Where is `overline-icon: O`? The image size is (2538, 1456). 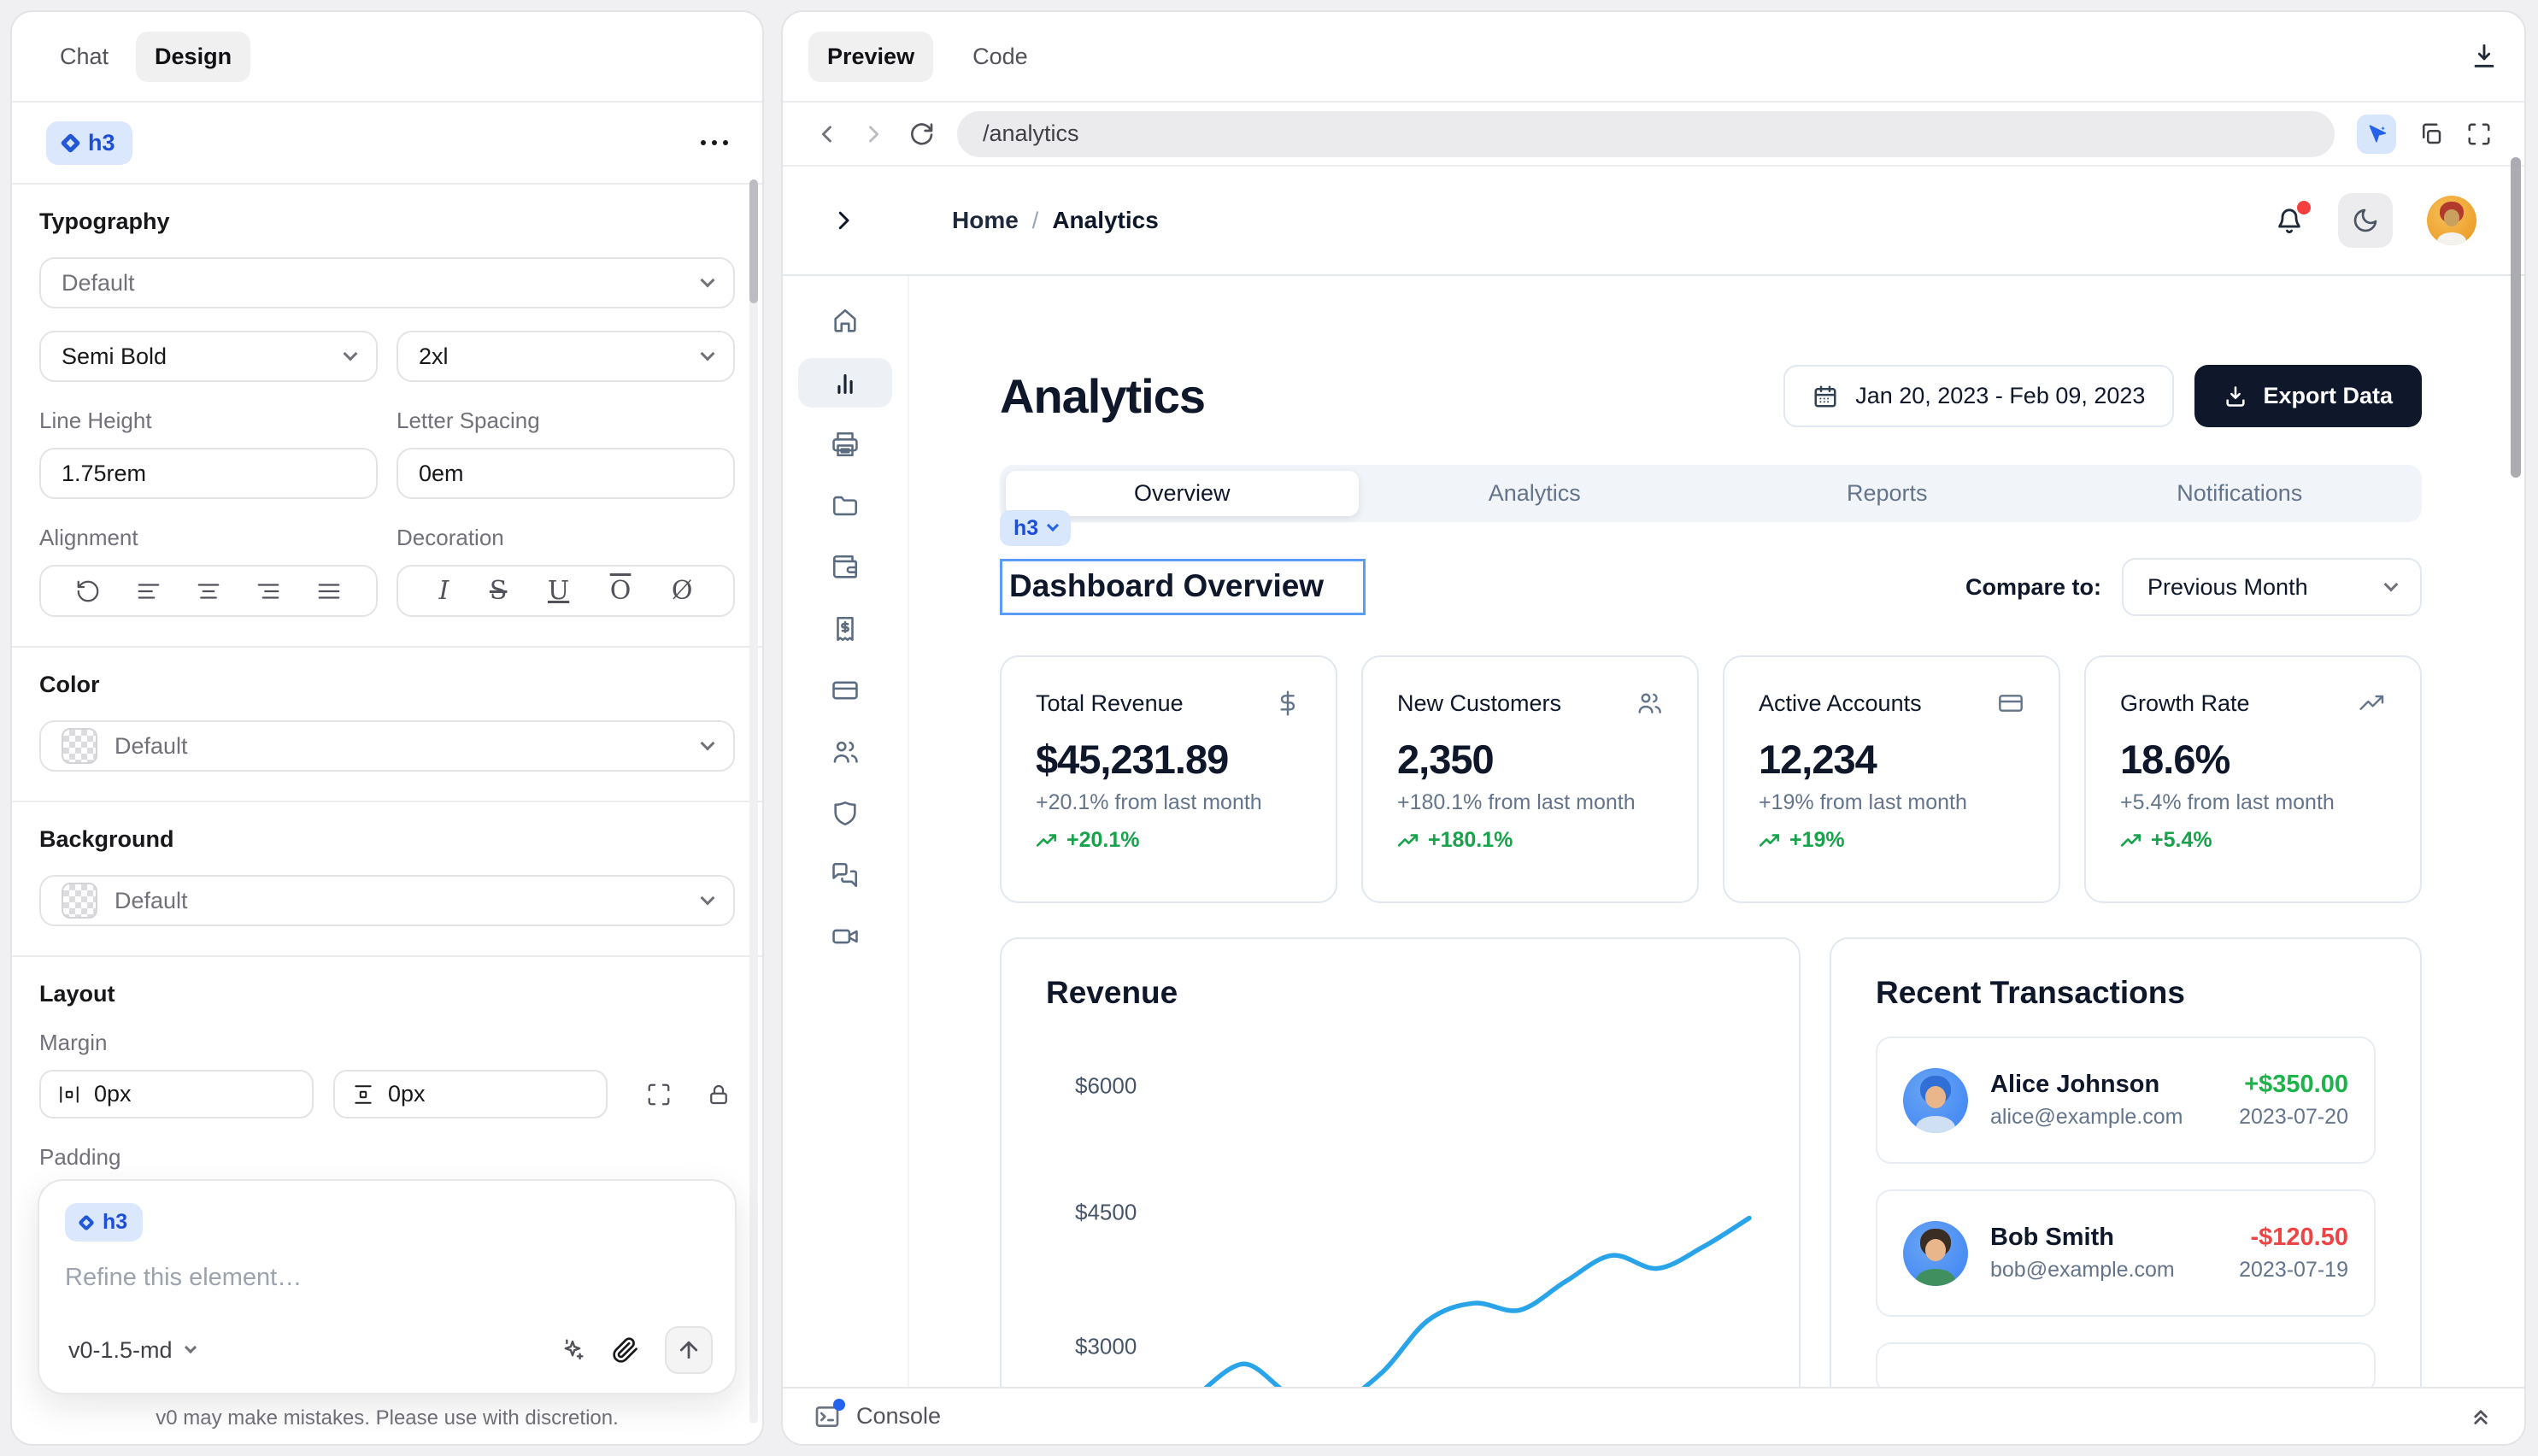
overline-icon: O is located at coordinates (620, 591).